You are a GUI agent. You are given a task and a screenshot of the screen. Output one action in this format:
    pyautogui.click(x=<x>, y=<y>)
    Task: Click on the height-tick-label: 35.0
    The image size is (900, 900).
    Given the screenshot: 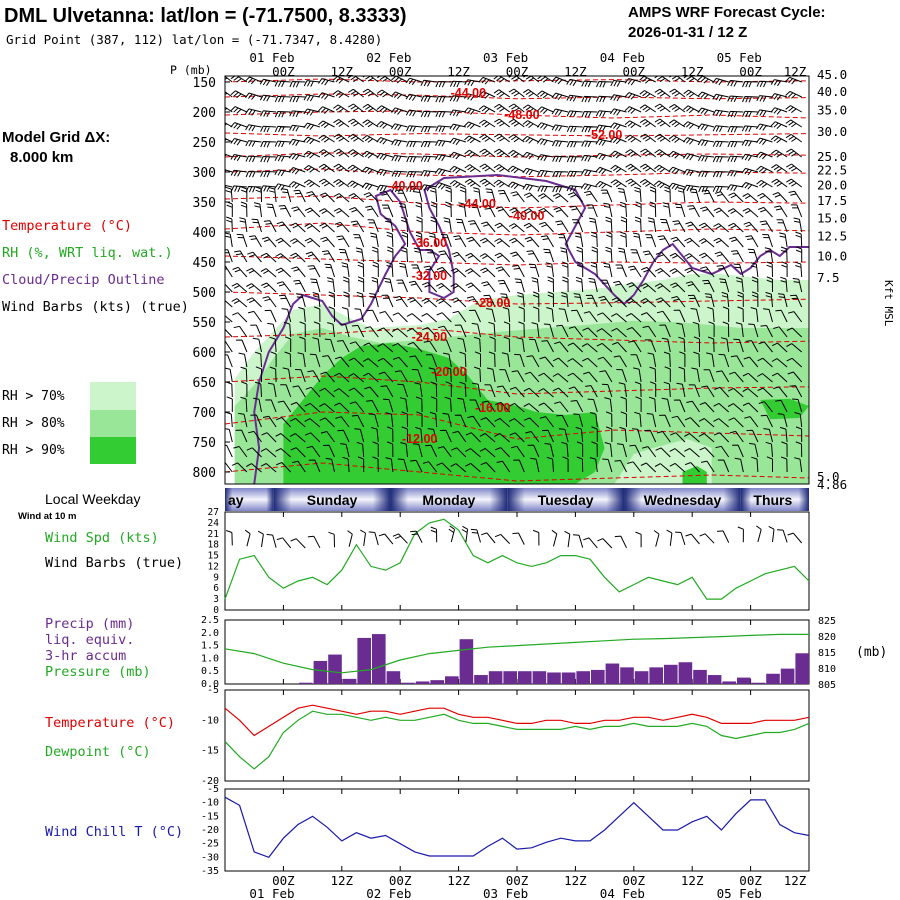 What is the action you would take?
    pyautogui.click(x=832, y=110)
    